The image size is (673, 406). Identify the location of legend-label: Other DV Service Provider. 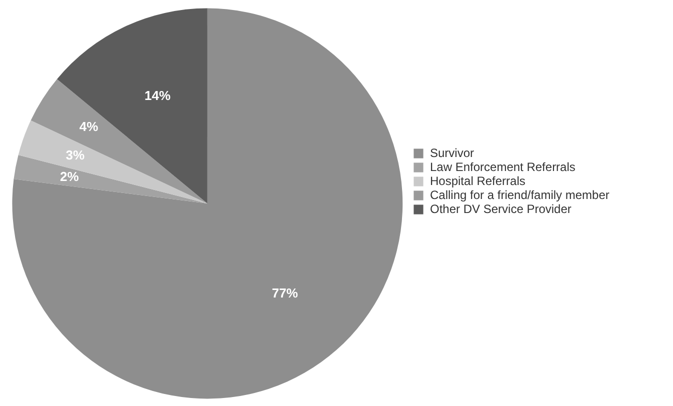
(501, 209).